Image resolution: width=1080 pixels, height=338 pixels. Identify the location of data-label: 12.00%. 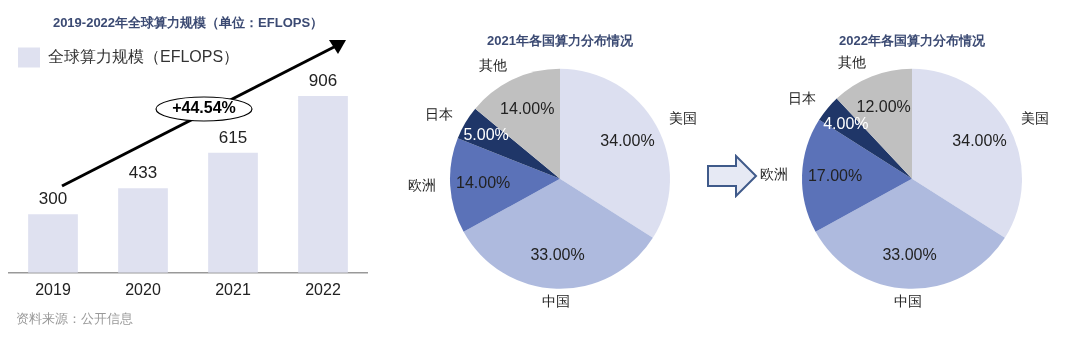
(883, 106).